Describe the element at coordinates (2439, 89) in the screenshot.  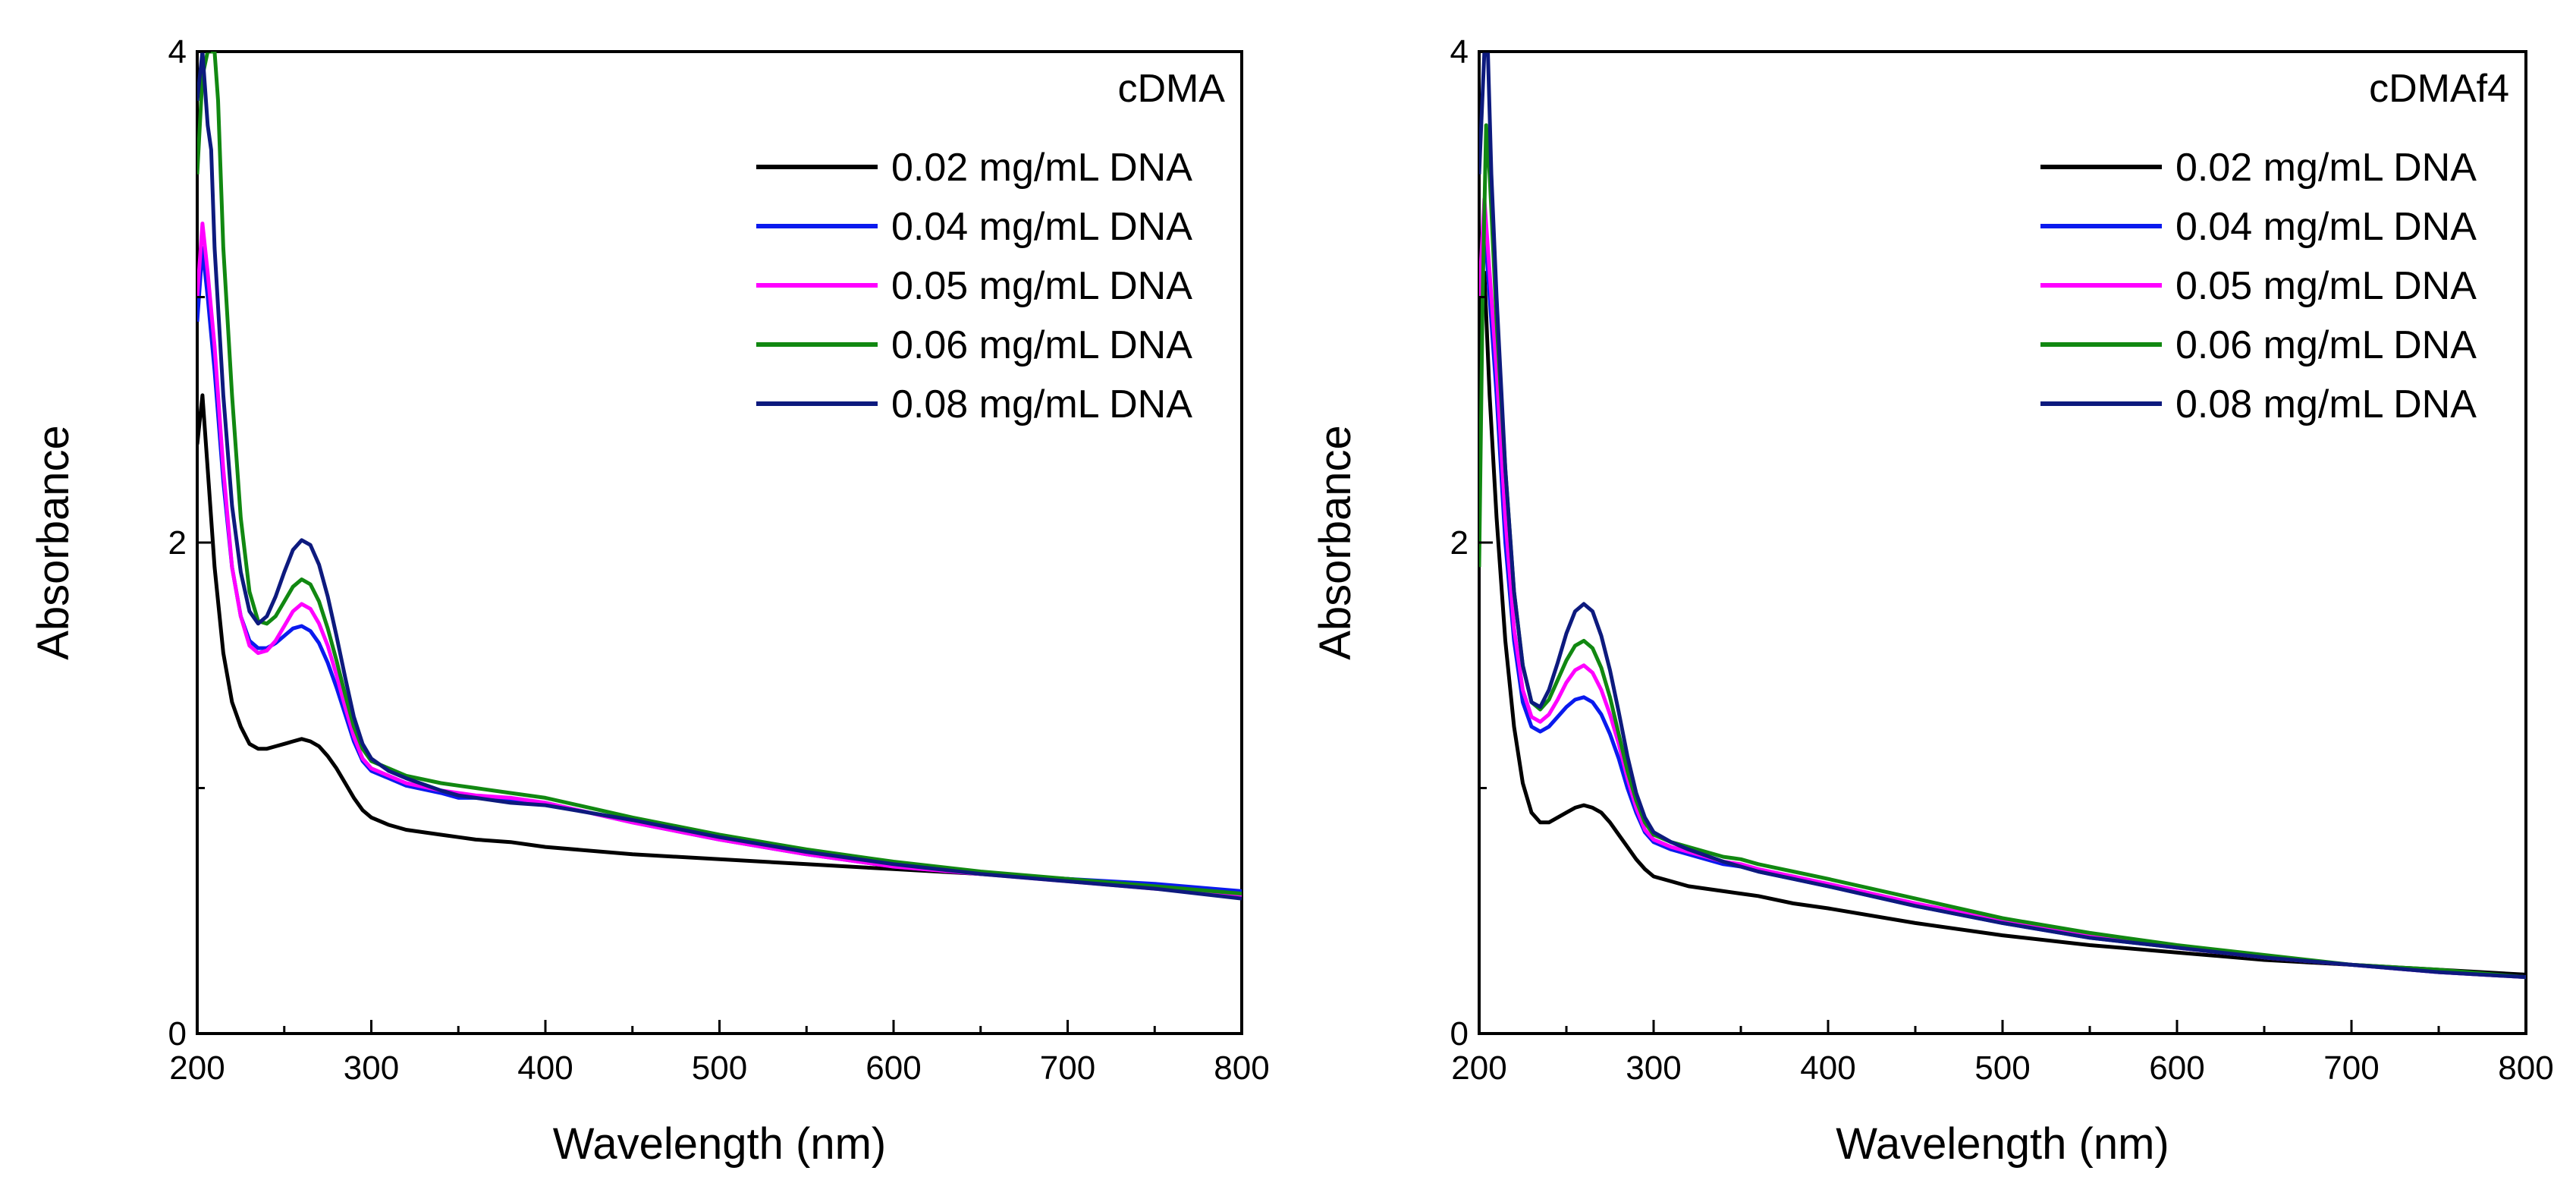
I see `panel-title: cDMAf4` at that location.